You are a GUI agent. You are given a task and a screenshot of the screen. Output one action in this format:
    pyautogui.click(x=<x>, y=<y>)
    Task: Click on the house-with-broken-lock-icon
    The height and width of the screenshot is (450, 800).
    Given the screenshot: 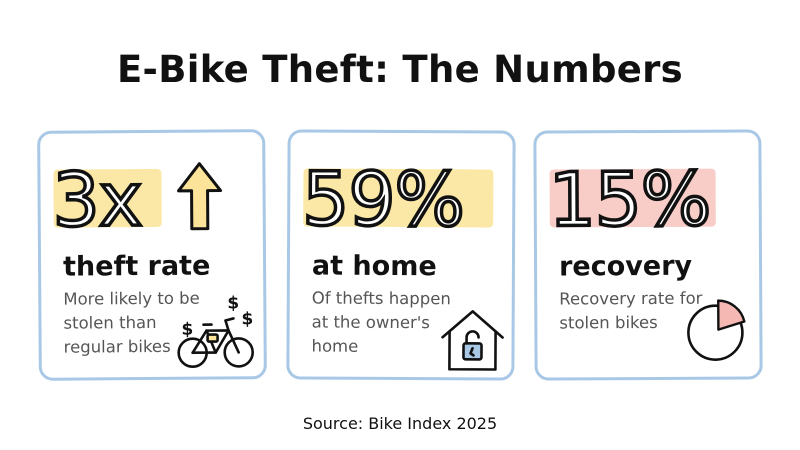 What is the action you would take?
    pyautogui.click(x=472, y=340)
    